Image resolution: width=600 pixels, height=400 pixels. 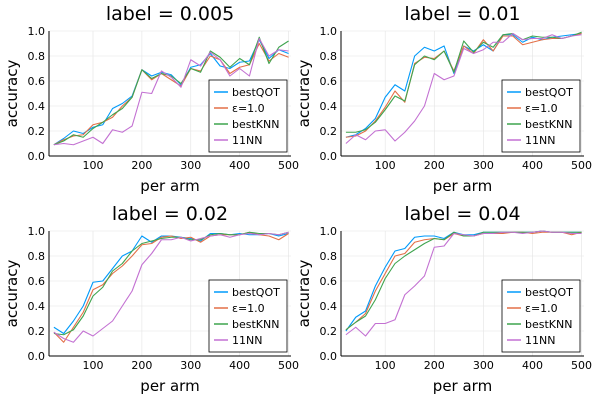 What do you see at coordinates (462, 214) in the screenshot?
I see `chart-title: label = 0.04` at bounding box center [462, 214].